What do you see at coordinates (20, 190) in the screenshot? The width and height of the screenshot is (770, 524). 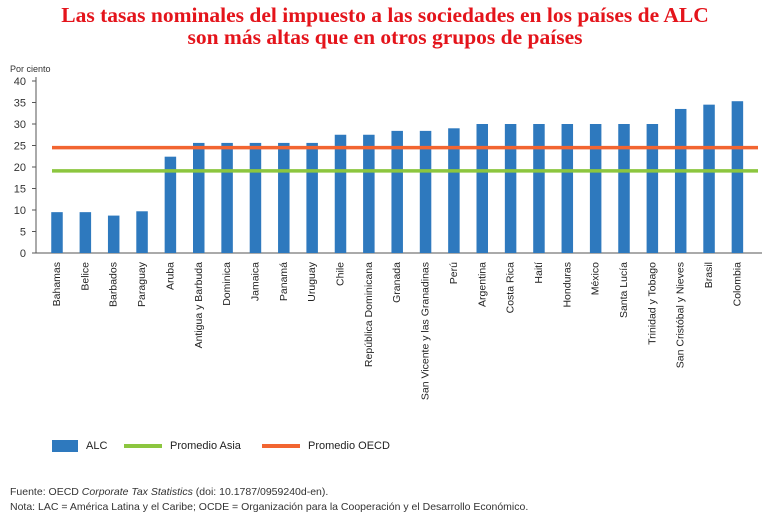 I see `y-tick-label: 15` at bounding box center [20, 190].